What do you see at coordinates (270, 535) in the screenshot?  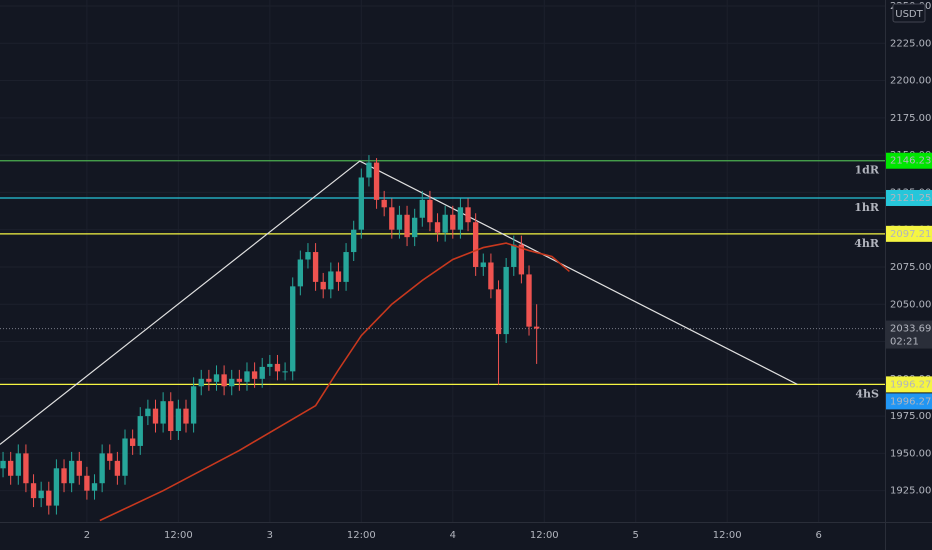 I see `x-tick-label: 3` at bounding box center [270, 535].